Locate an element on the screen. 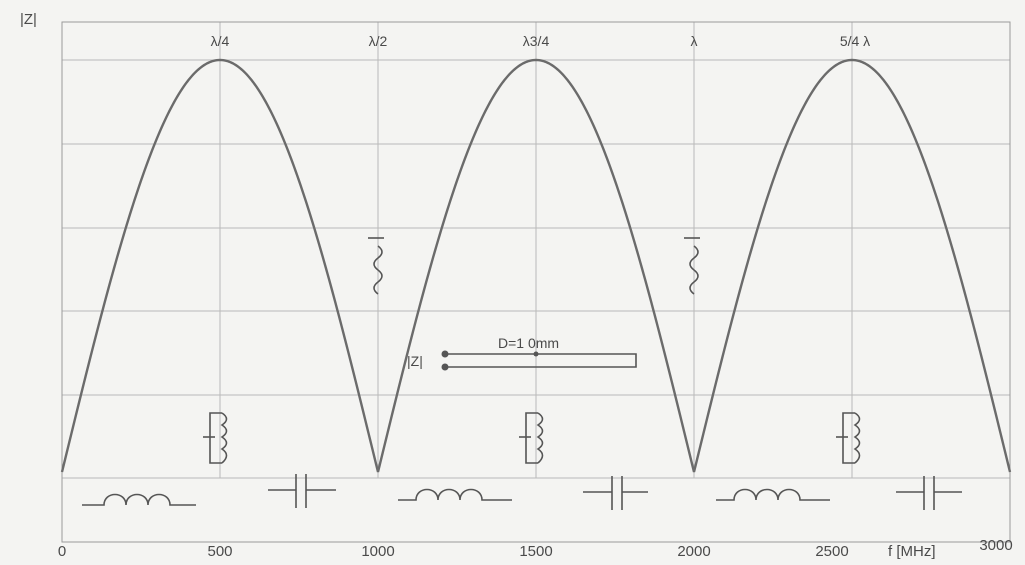  wavelength-label-full: λ is located at coordinates (694, 41).